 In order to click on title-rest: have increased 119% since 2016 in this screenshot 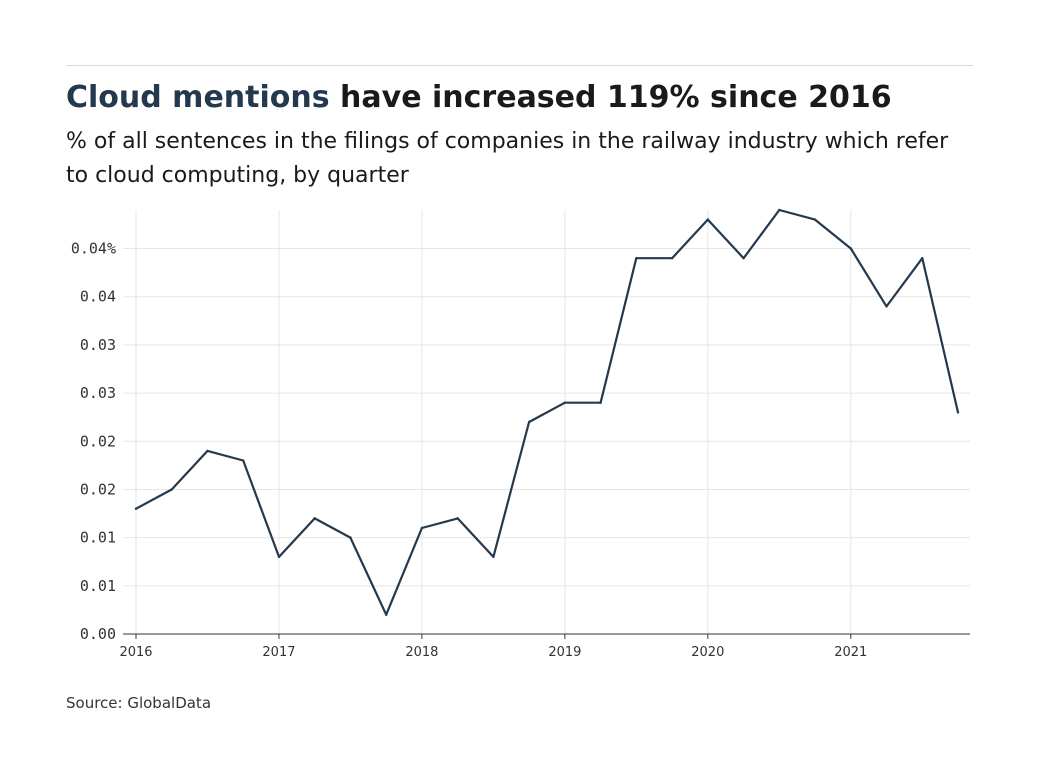, I will do `click(610, 97)`.